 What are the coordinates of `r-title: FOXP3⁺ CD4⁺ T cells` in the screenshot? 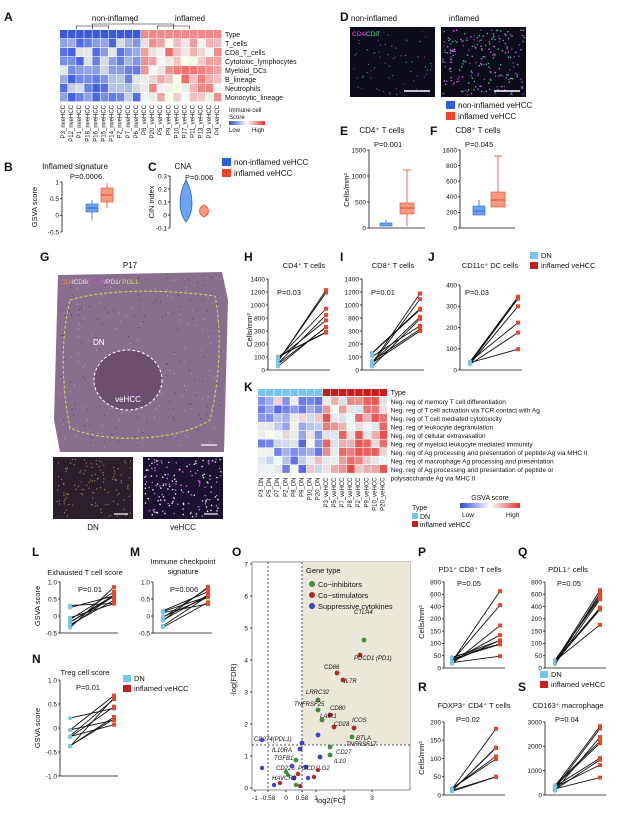 It's located at (473, 705).